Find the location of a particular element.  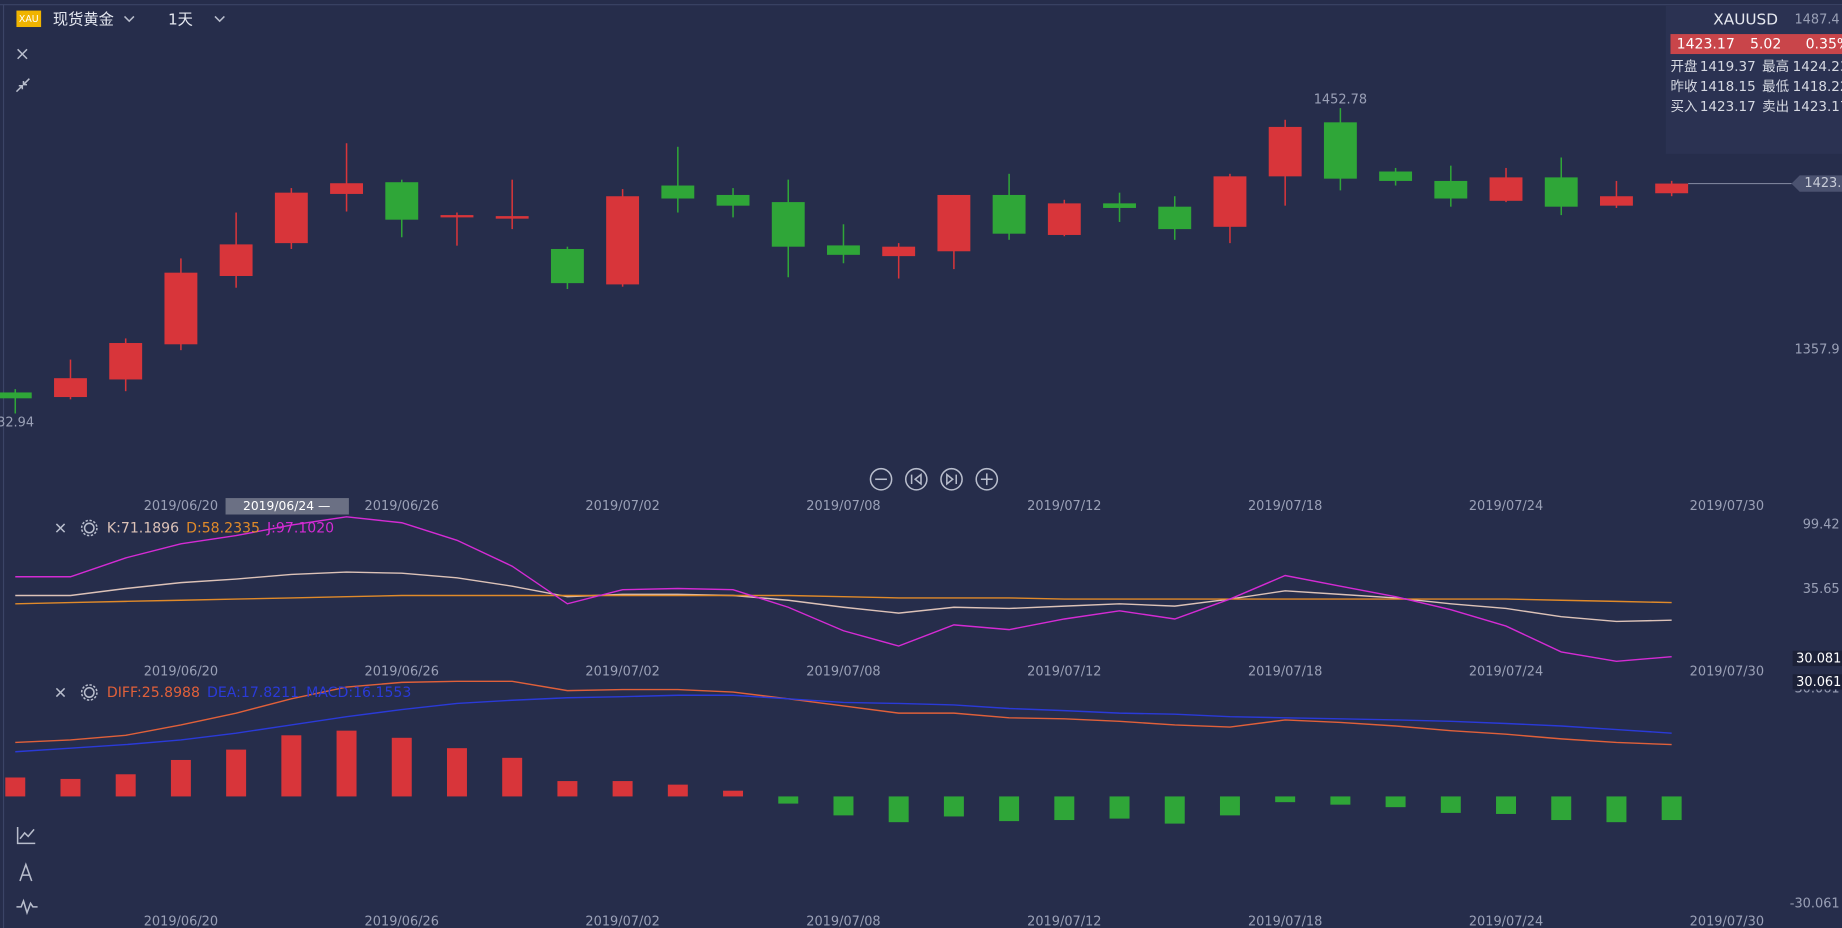

high-label: 1452.78 is located at coordinates (1340, 99).